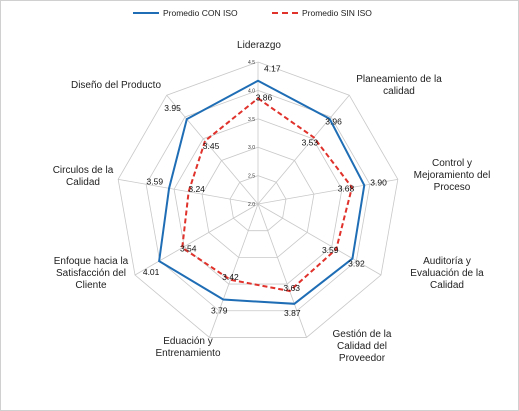 The image size is (519, 411). What do you see at coordinates (187, 347) in the screenshot?
I see `axis-label: Eduación y Entrenamiento` at bounding box center [187, 347].